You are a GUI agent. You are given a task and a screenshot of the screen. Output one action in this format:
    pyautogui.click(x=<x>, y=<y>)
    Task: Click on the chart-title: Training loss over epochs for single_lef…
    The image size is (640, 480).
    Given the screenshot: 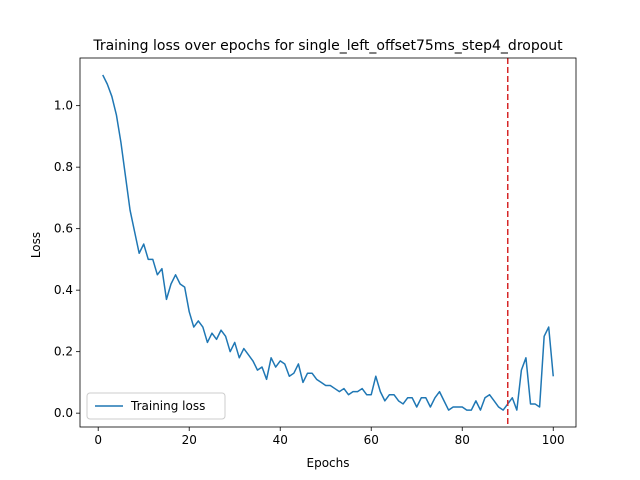 What is the action you would take?
    pyautogui.click(x=327, y=46)
    